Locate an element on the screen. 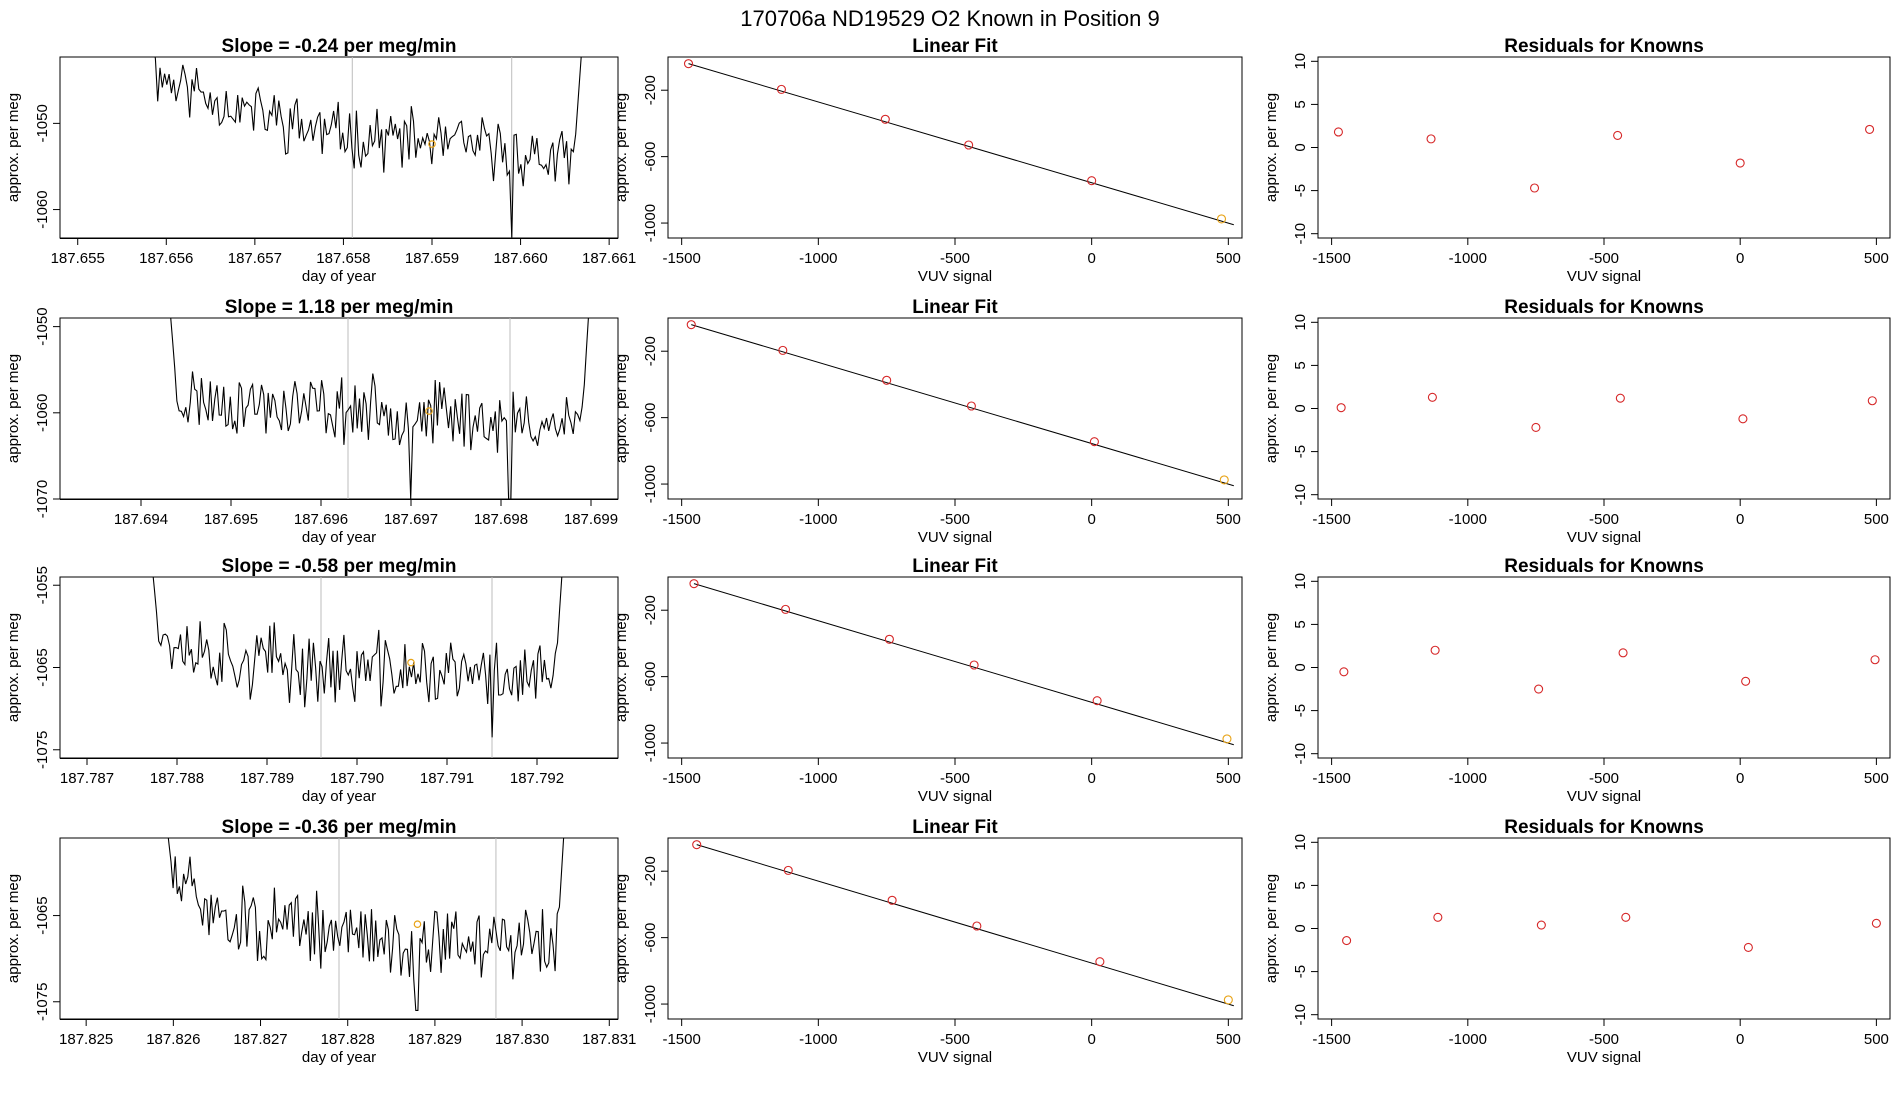 The width and height of the screenshot is (1900, 1100). y-tick-label: -600 is located at coordinates (650, 938).